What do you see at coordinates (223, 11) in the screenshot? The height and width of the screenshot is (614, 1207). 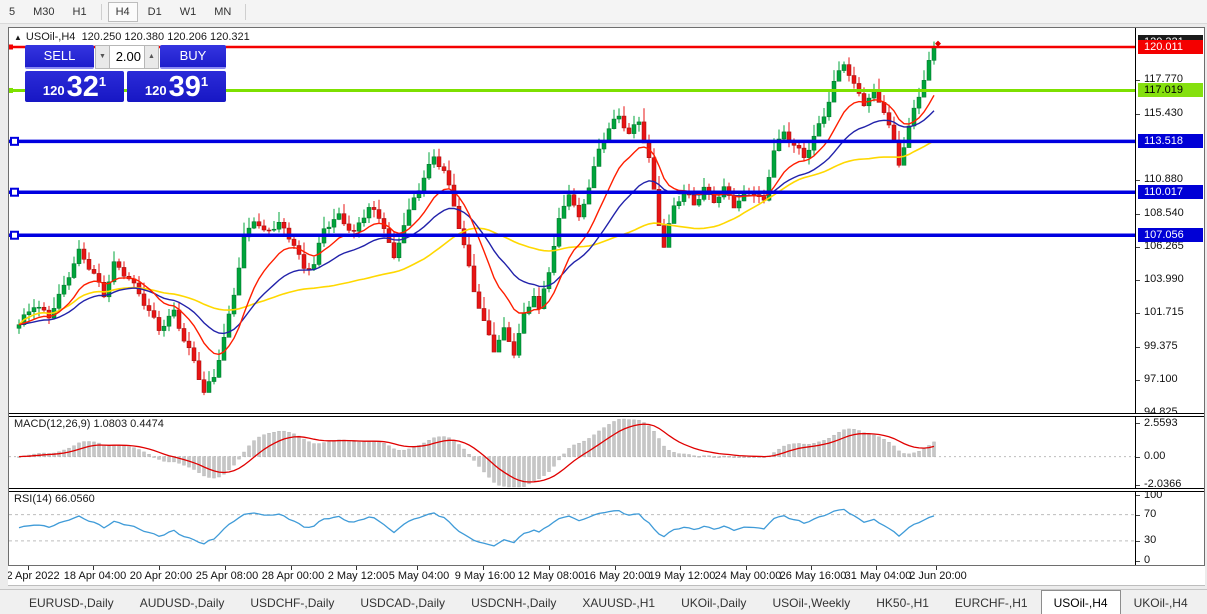 I see `timeframe-button-mn: MN` at bounding box center [223, 11].